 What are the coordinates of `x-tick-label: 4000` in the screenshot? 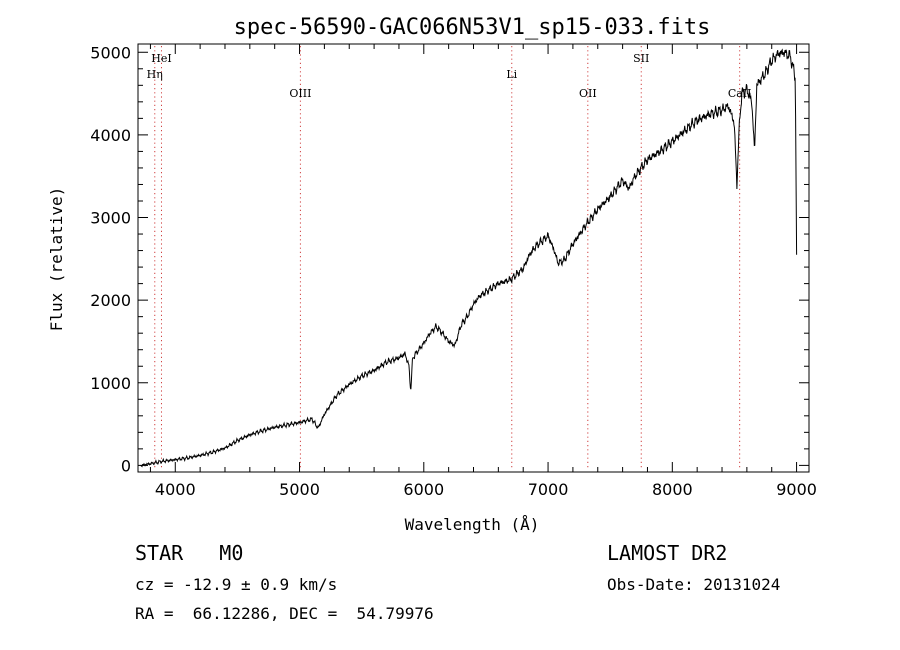 It's located at (175, 489).